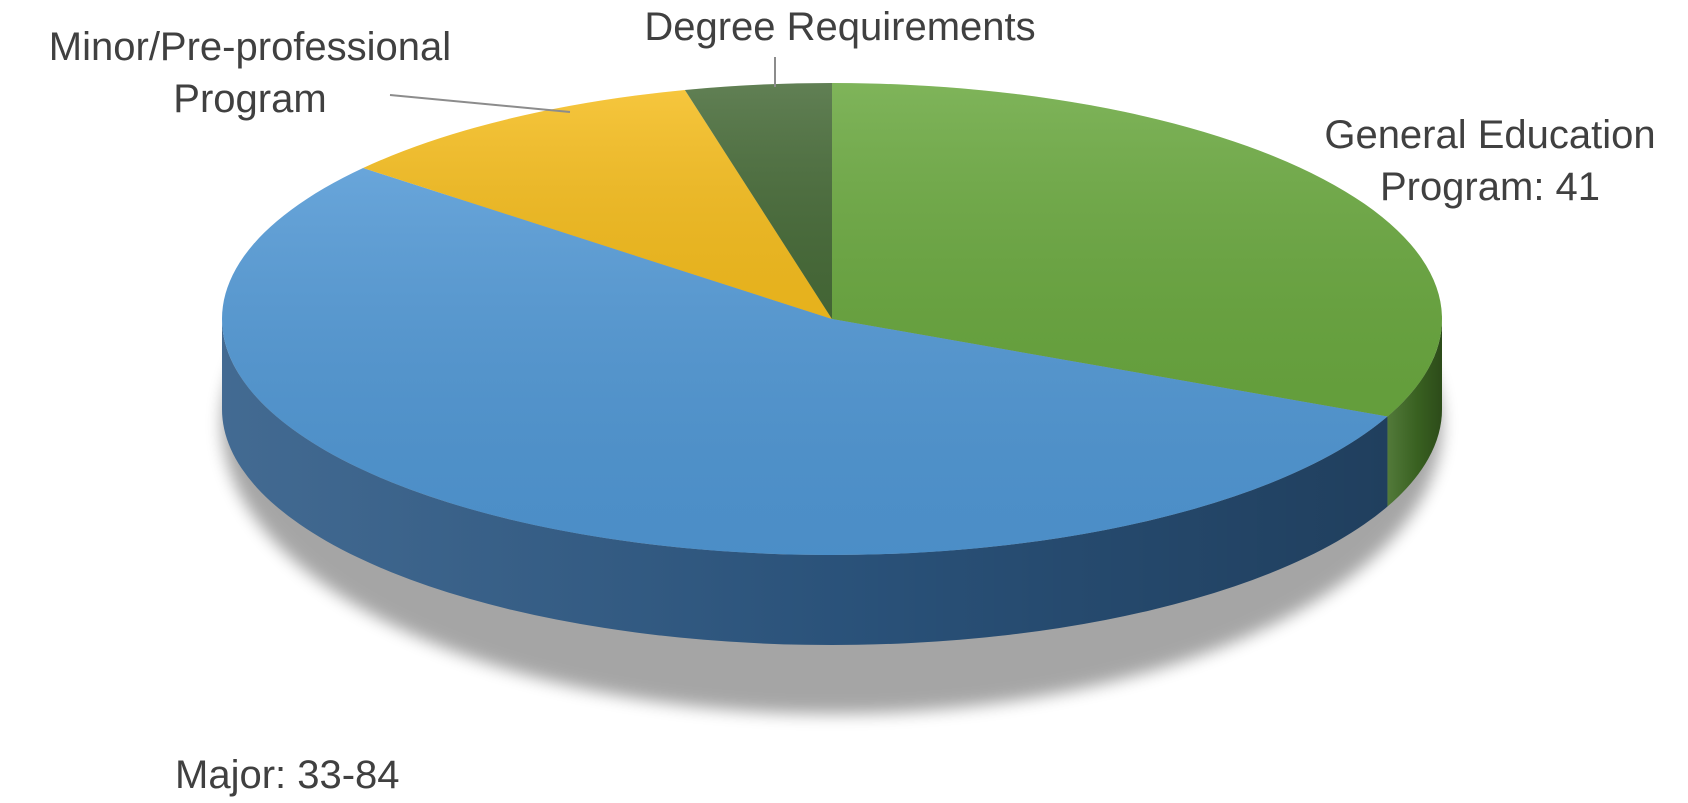 The image size is (1688, 803). I want to click on slice-label-line: Major: 33-84, so click(287, 775).